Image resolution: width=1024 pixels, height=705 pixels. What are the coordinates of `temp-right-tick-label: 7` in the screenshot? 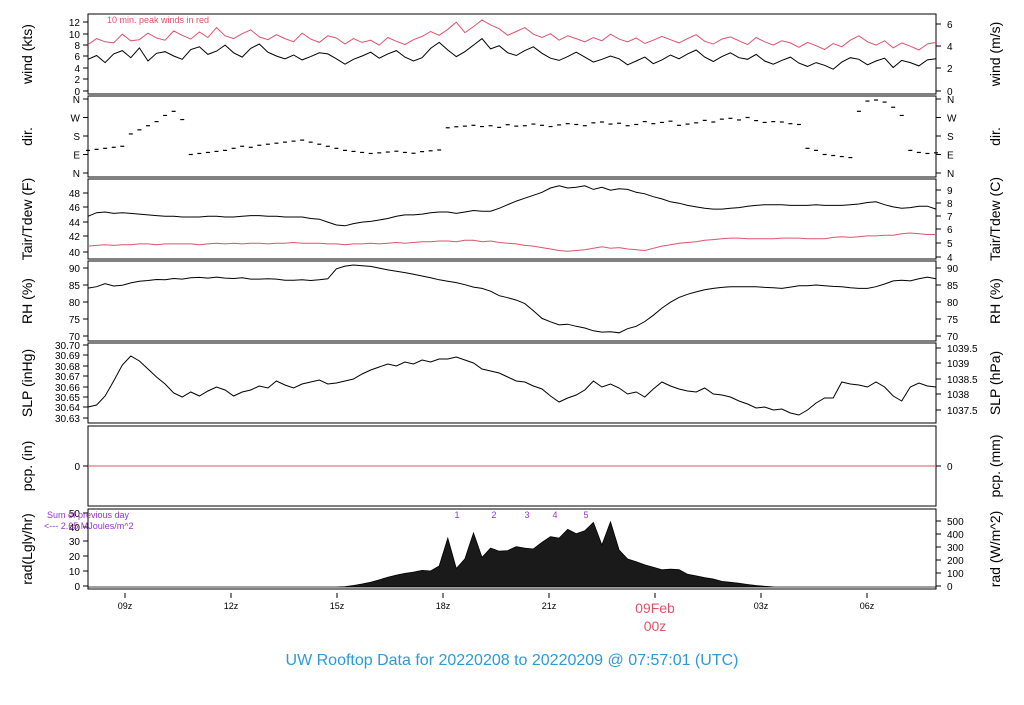 It's located at (950, 217).